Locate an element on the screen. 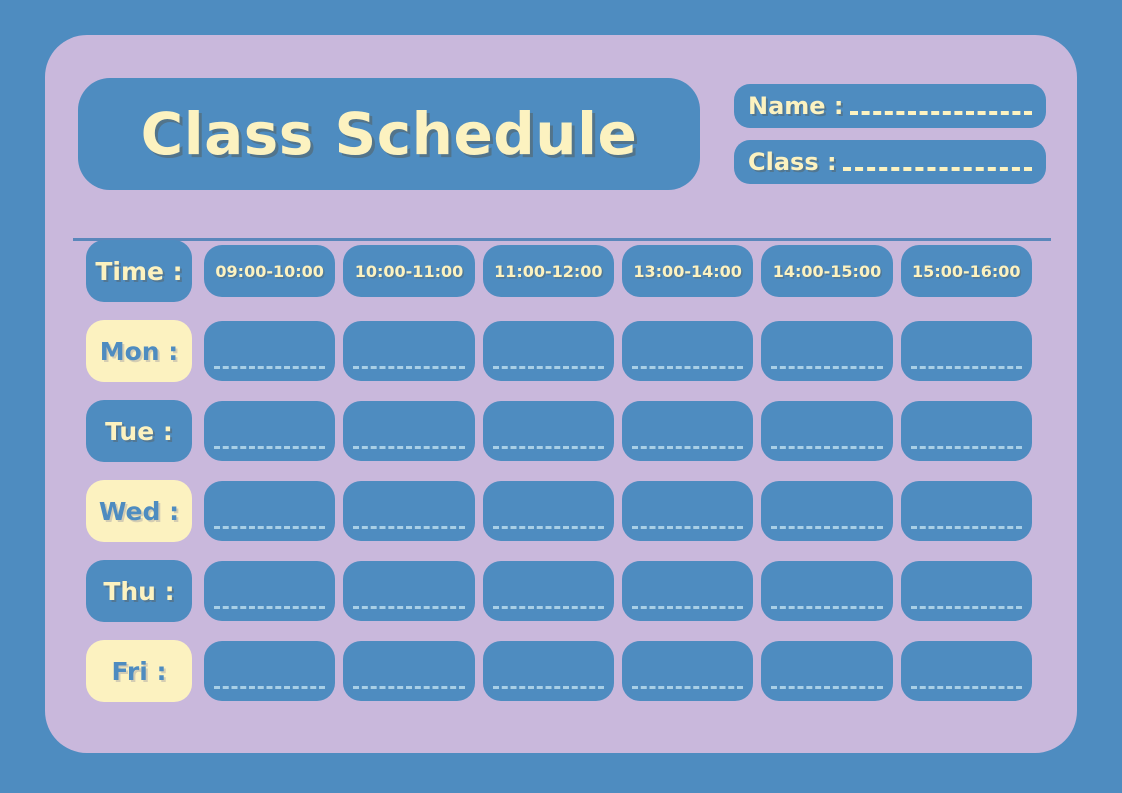  cell-mon-0-writing-line is located at coordinates (270, 367).